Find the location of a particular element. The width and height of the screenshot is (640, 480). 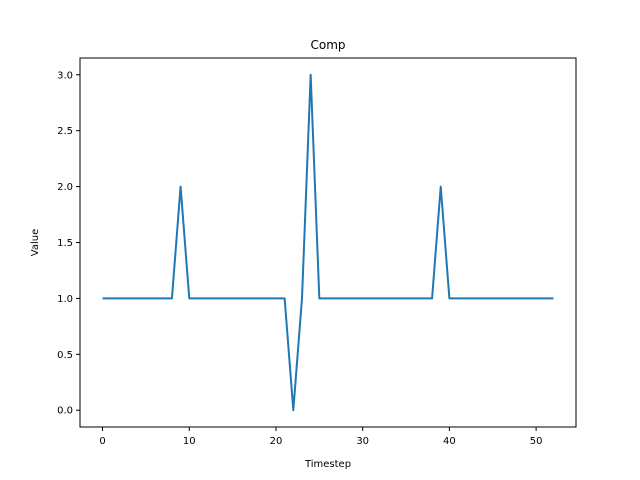

y-tick-label: 1.0 is located at coordinates (65, 299).